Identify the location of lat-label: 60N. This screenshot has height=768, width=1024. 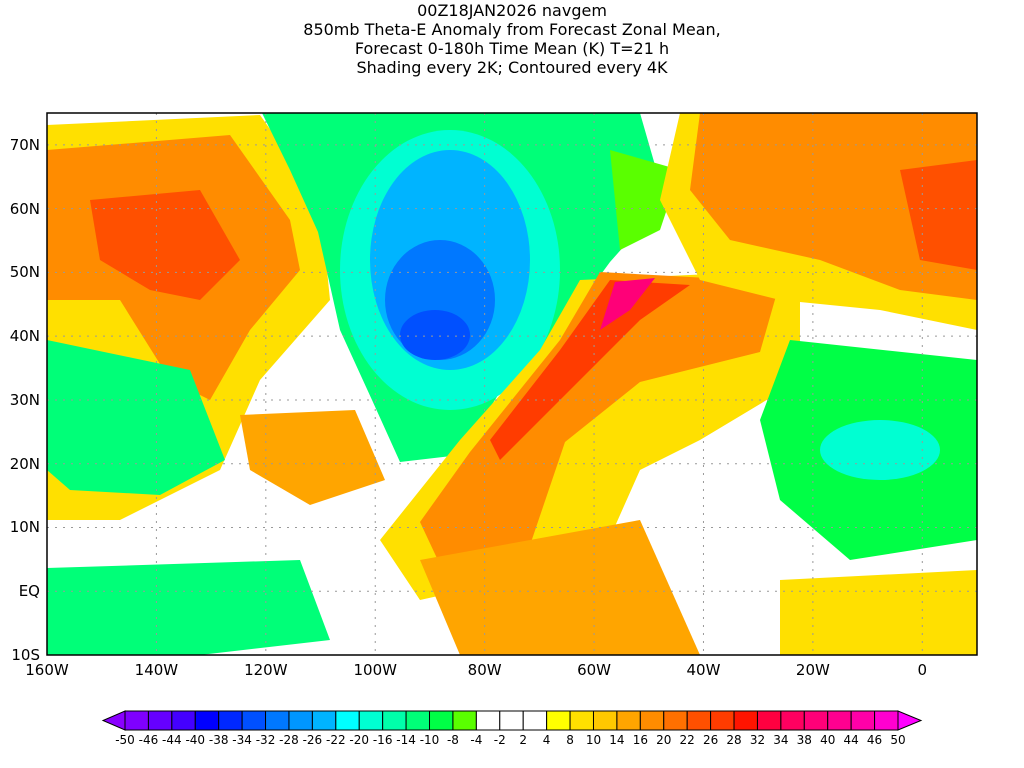
(24, 208).